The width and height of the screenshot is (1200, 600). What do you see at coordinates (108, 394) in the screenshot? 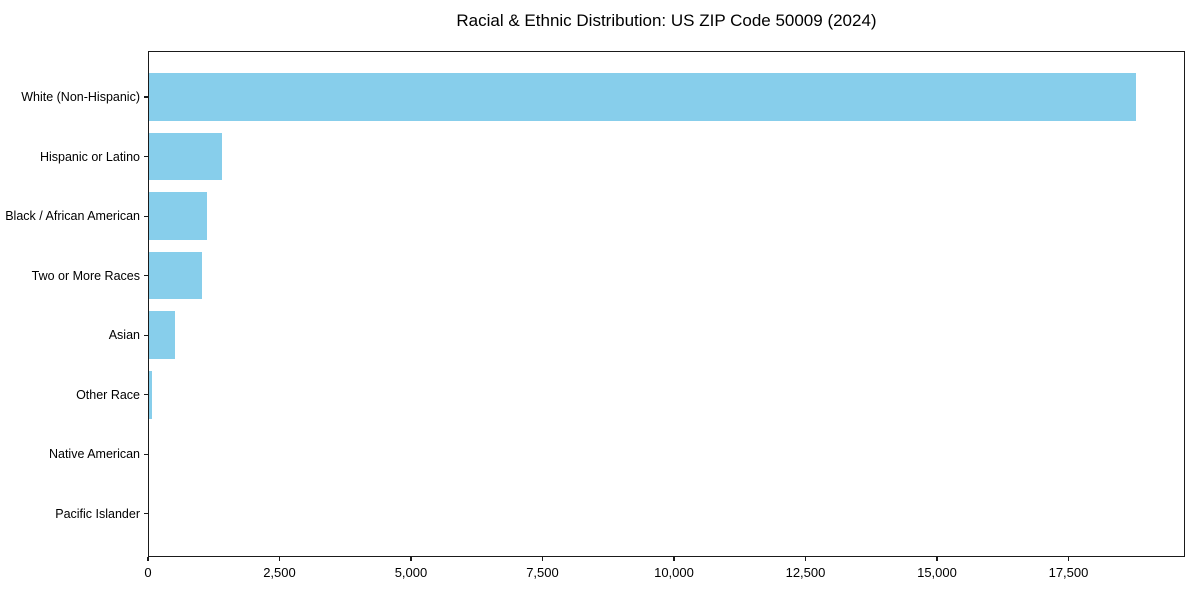
I see `y-axis-category-label: Other Race` at bounding box center [108, 394].